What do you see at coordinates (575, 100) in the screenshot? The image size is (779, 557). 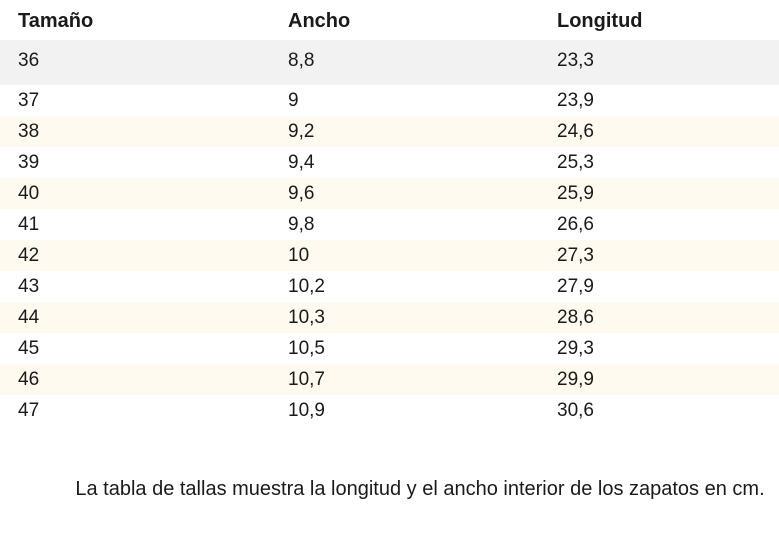 I see `cell-length: 23,9` at bounding box center [575, 100].